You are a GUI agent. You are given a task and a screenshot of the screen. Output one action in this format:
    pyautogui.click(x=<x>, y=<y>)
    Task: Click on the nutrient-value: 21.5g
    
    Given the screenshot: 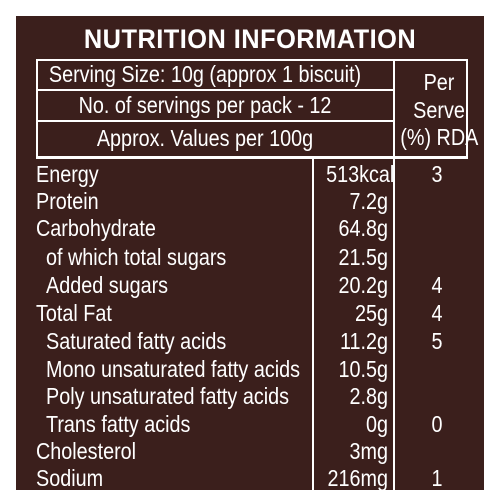 What is the action you would take?
    pyautogui.click(x=363, y=257)
    